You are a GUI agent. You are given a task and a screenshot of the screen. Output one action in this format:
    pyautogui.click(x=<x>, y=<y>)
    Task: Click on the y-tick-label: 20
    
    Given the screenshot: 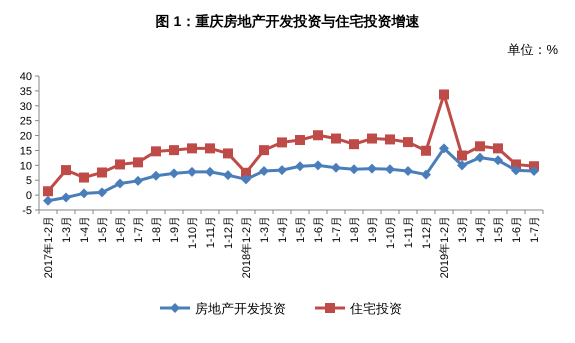 What is the action you would take?
    pyautogui.click(x=26, y=136)
    